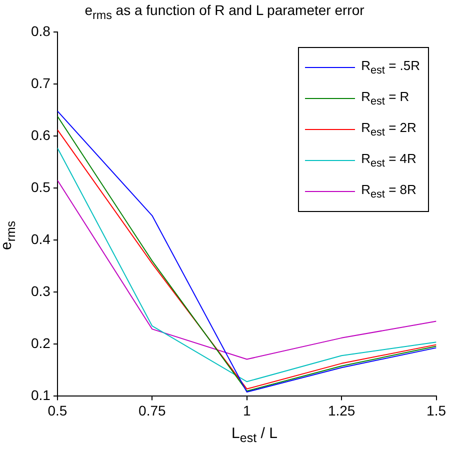 This screenshot has height=463, width=449. What do you see at coordinates (342, 410) in the screenshot?
I see `x-tick-label: 1.25` at bounding box center [342, 410].